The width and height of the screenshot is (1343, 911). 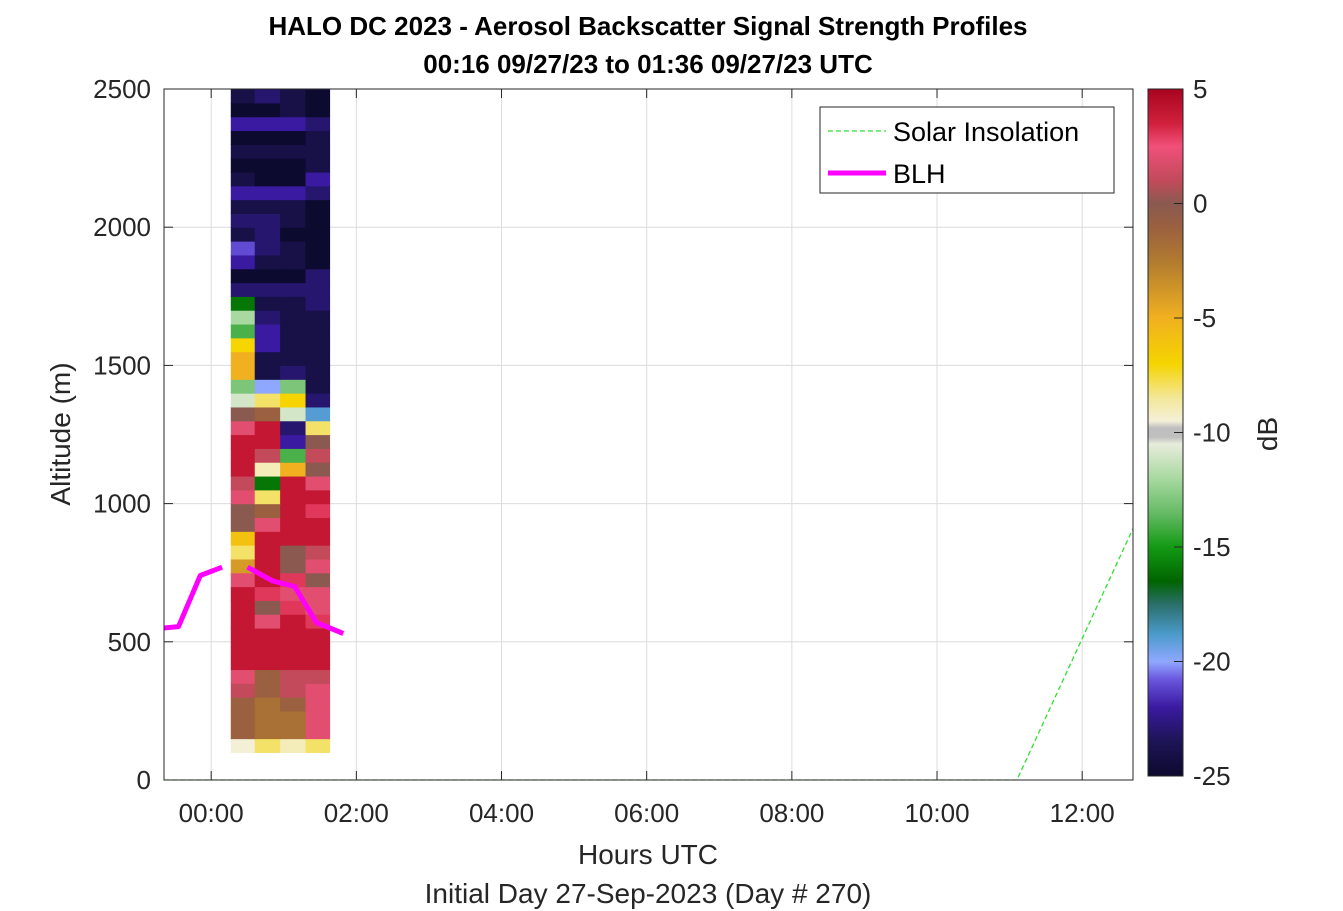 What do you see at coordinates (919, 174) in the screenshot?
I see `legend-blh-label: BLH` at bounding box center [919, 174].